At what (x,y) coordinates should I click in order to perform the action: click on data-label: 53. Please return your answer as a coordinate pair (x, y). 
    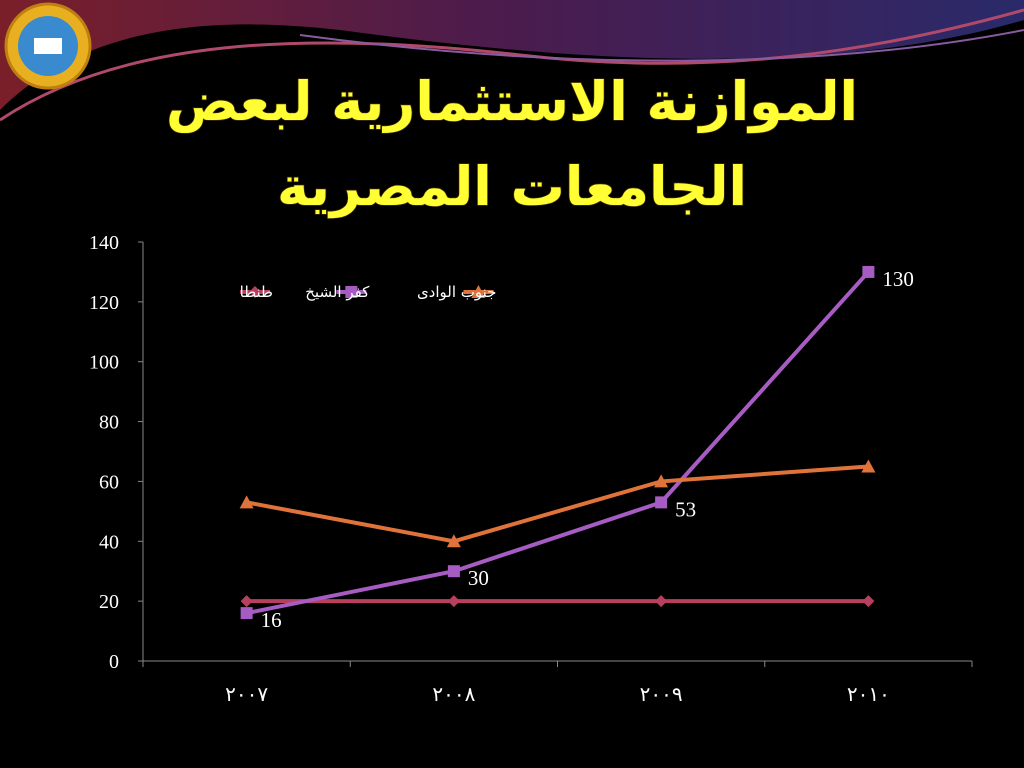
    Looking at the image, I should click on (685, 509).